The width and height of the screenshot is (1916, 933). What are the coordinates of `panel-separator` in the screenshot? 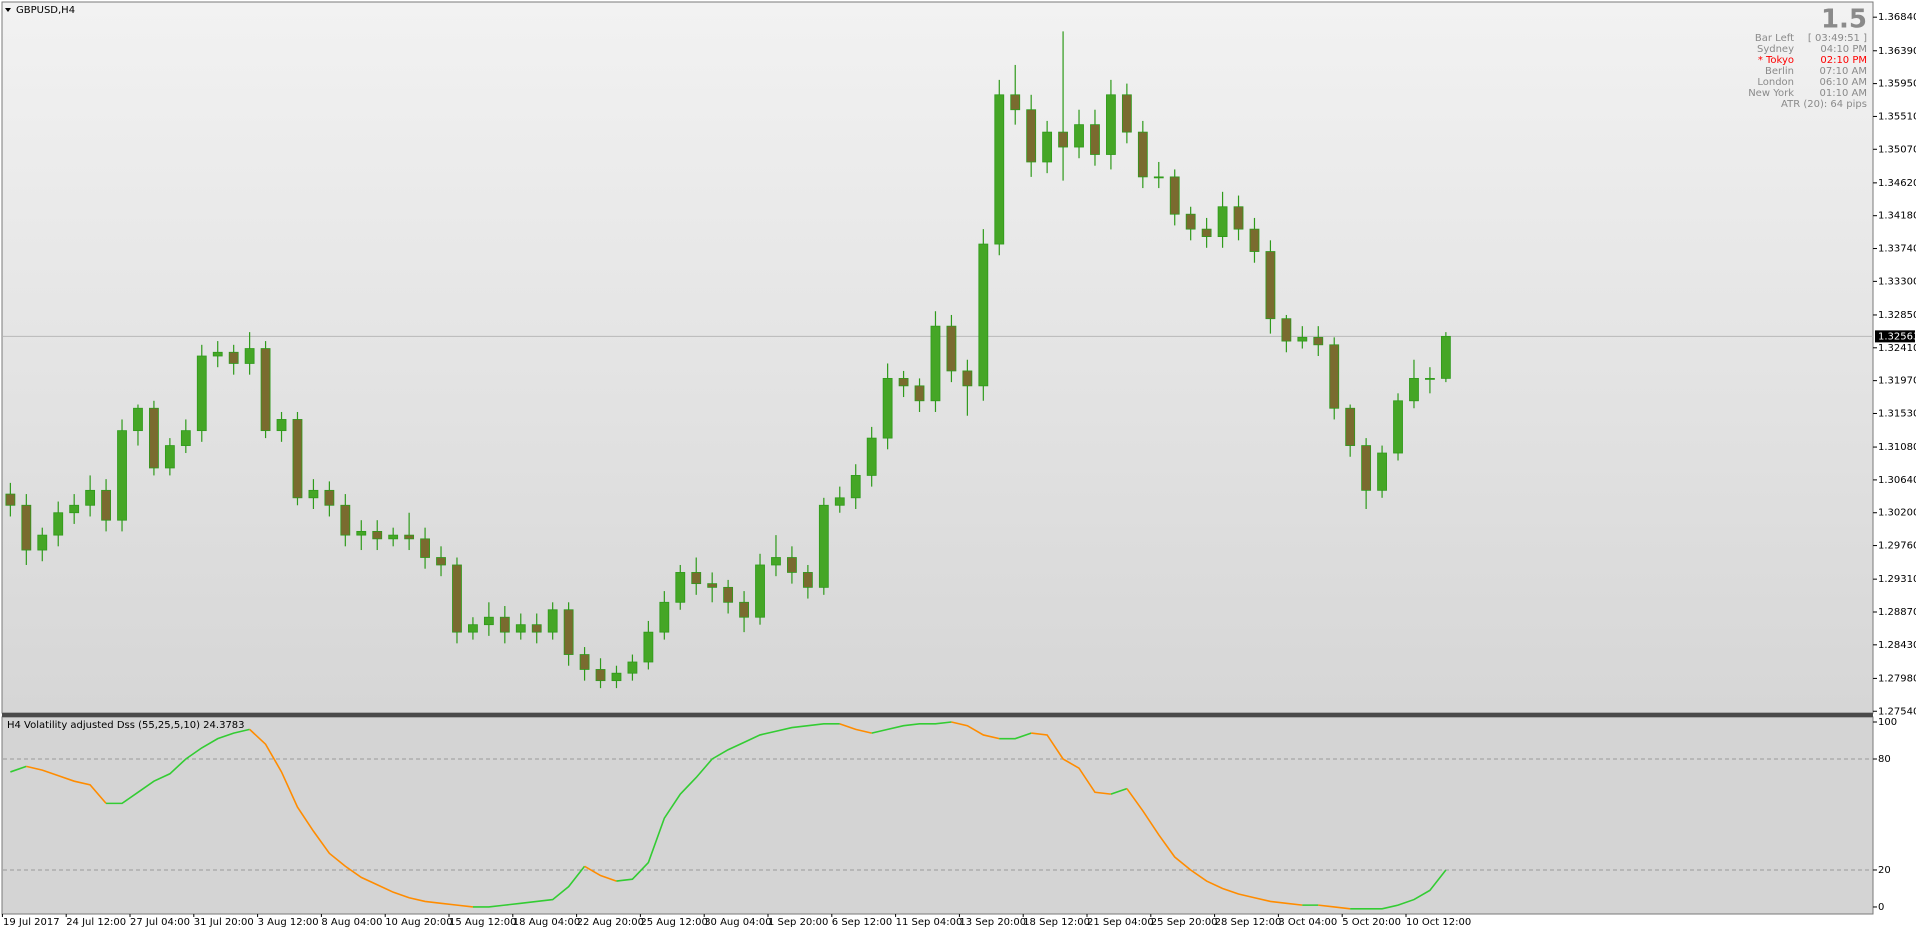 It's located at (937, 715).